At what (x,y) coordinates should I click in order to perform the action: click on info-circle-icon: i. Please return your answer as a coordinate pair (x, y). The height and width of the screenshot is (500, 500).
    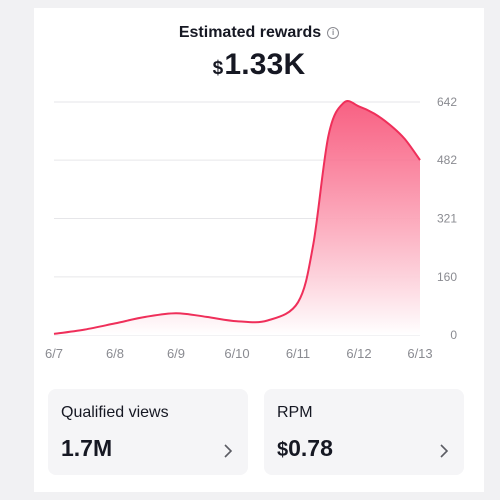
    Looking at the image, I should click on (333, 33).